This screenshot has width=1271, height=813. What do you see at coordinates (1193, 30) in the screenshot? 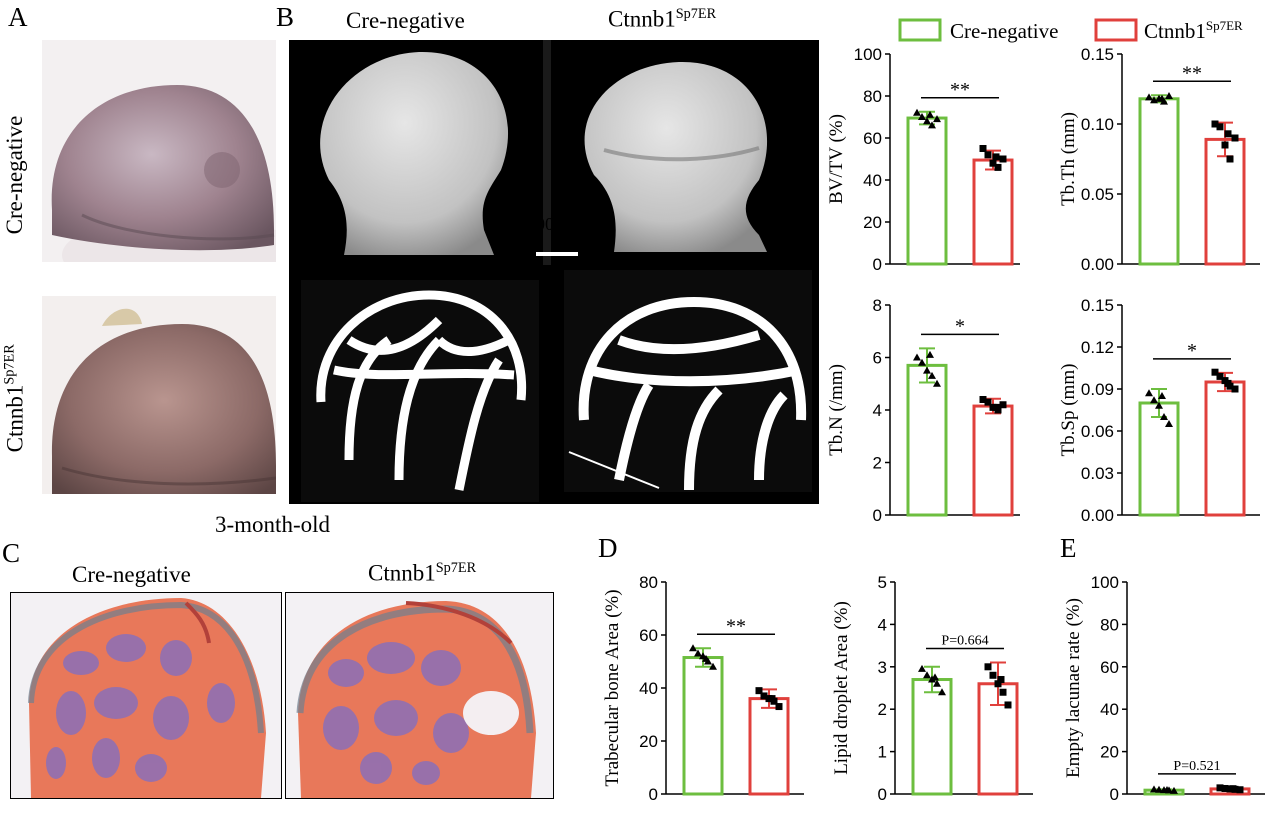
I see `legend-label-ctnnb1: Ctnnb1Sp7ER` at bounding box center [1193, 30].